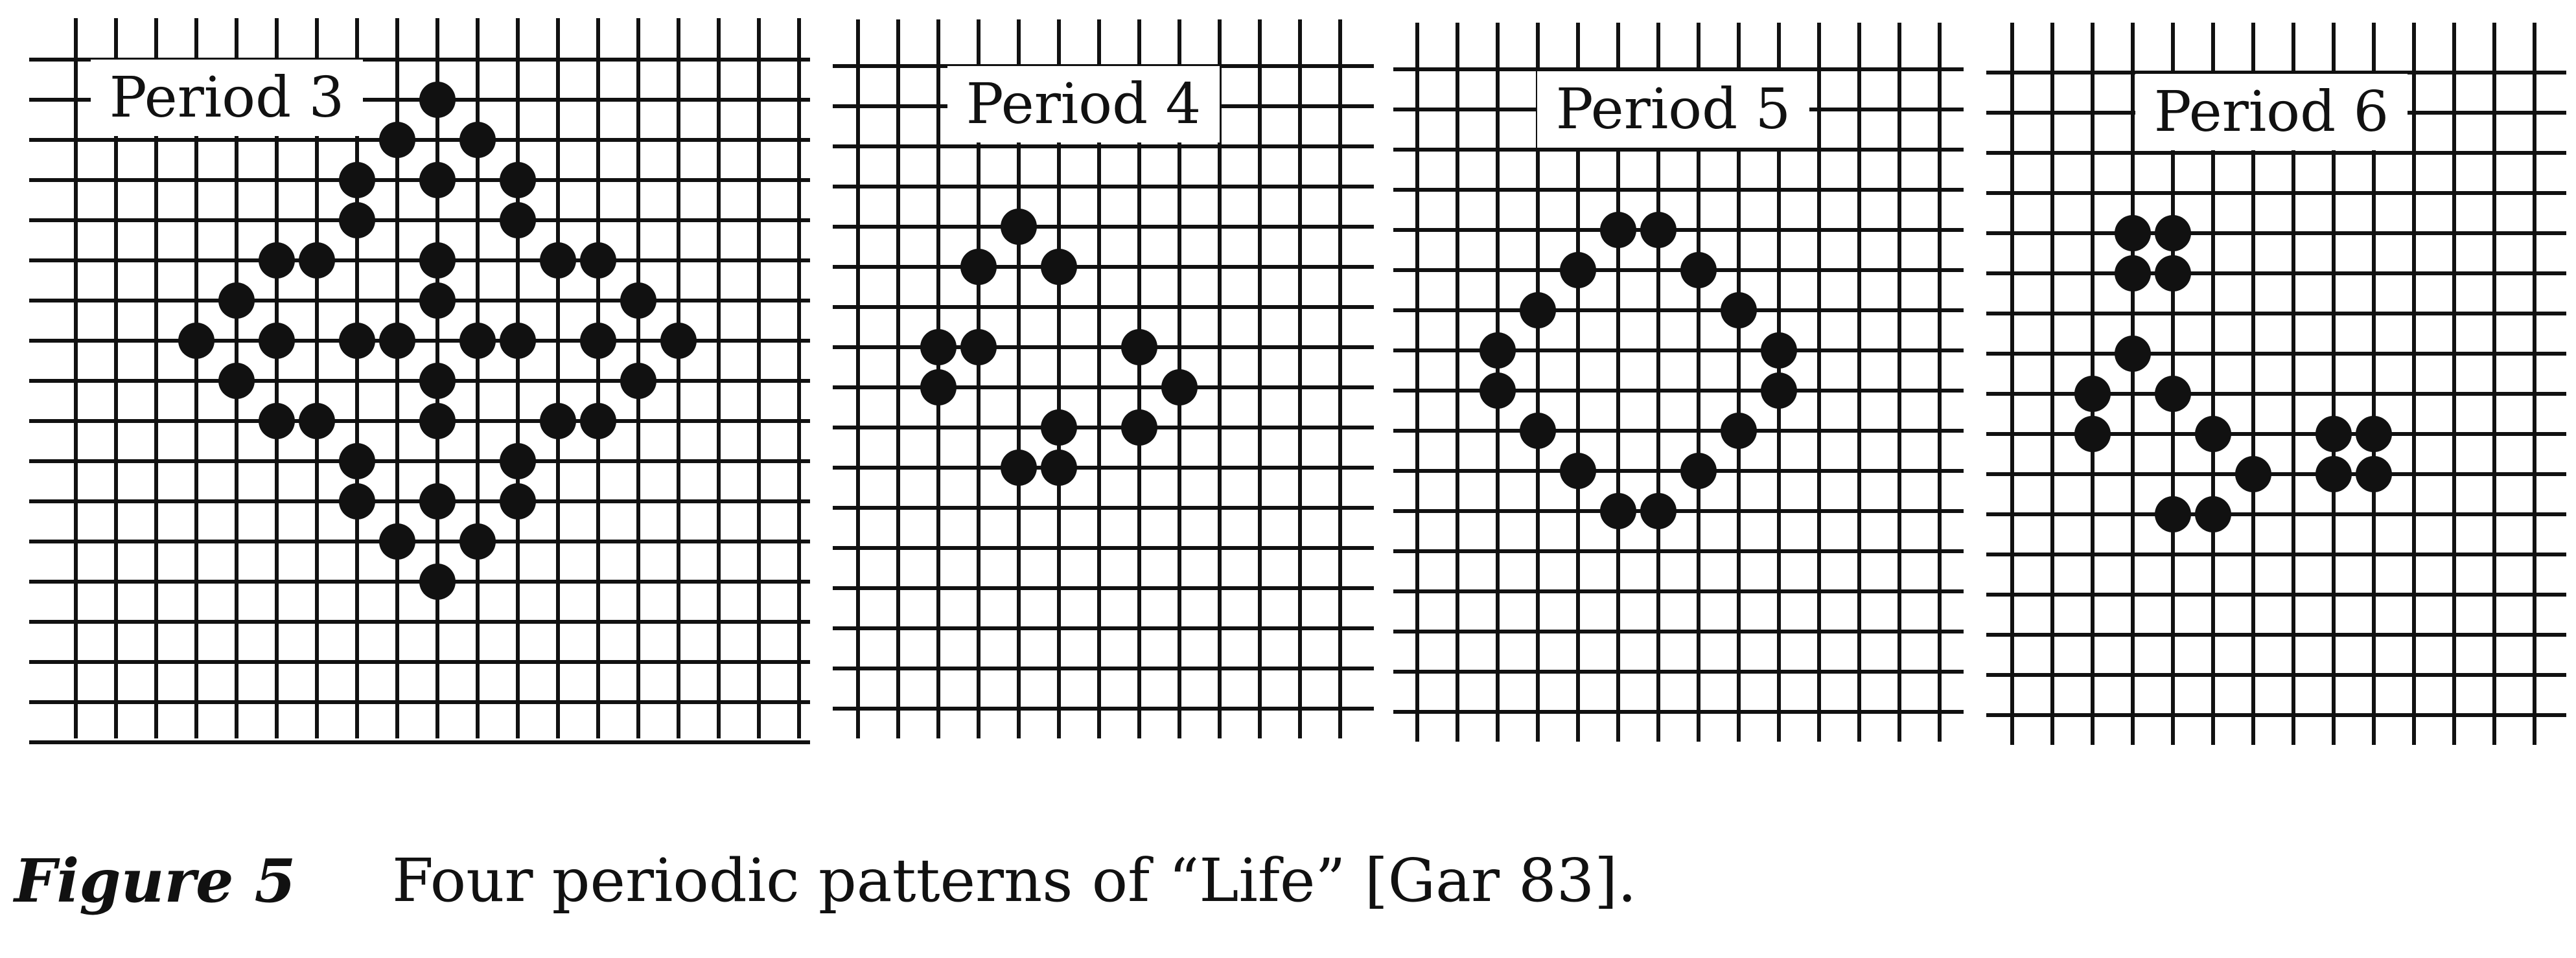  I want to click on panel-label: Period 3, so click(227, 98).